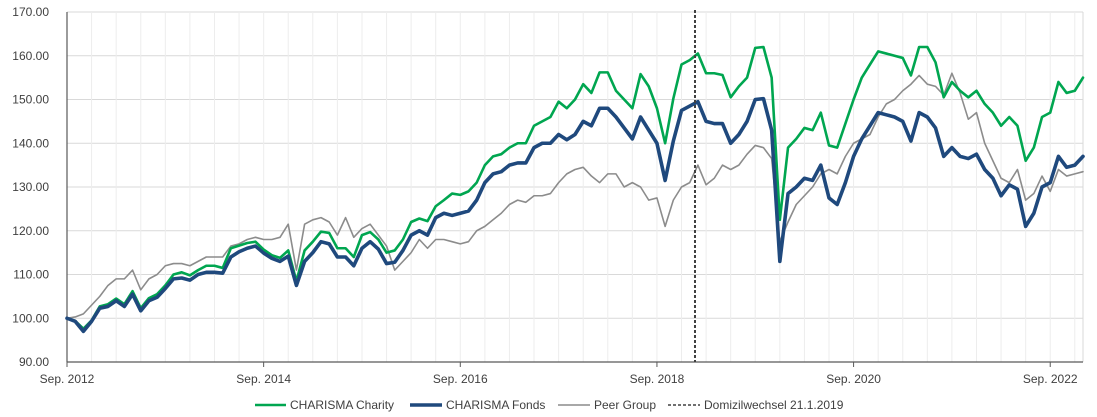  Describe the element at coordinates (30, 12) in the screenshot. I see `y-tick-label: 170.00` at that location.